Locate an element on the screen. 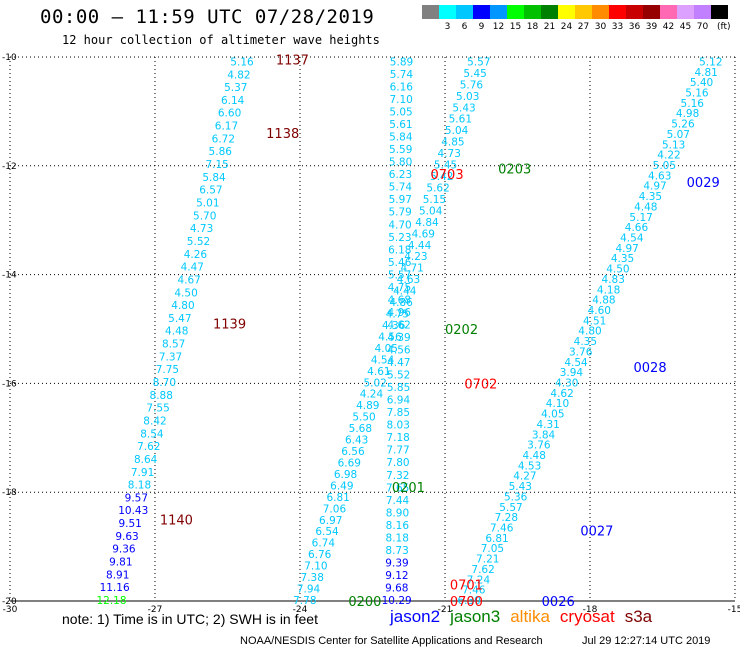  swh-value-label: 4.23 is located at coordinates (415, 257).